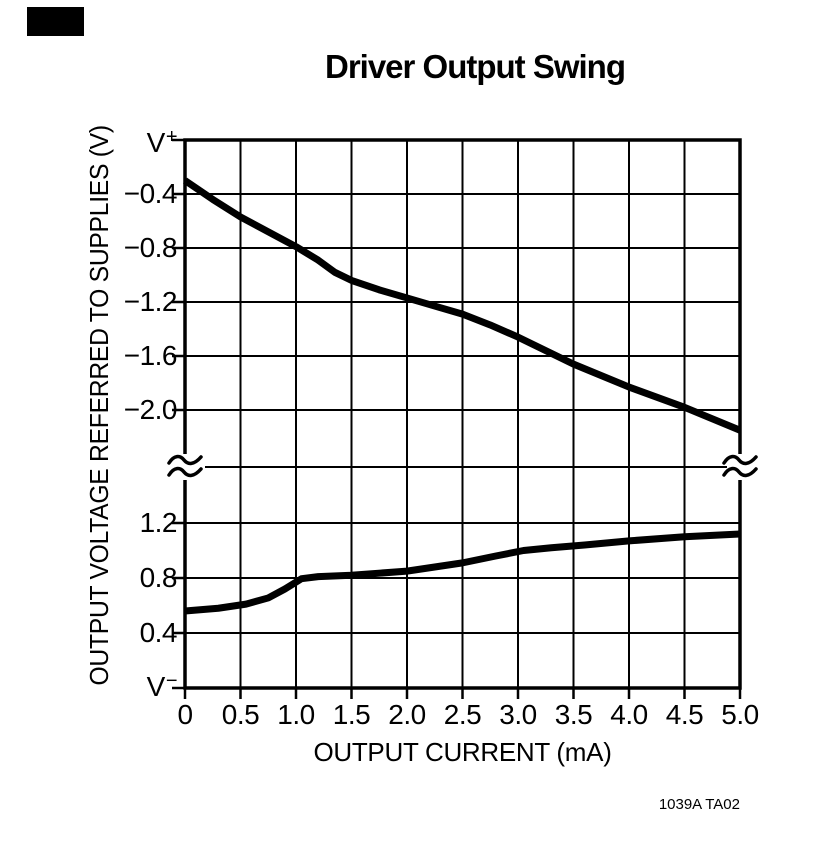 The width and height of the screenshot is (830, 845). Describe the element at coordinates (462, 752) in the screenshot. I see `x-axis-title: OUTPUT CURRENT (mA)` at that location.